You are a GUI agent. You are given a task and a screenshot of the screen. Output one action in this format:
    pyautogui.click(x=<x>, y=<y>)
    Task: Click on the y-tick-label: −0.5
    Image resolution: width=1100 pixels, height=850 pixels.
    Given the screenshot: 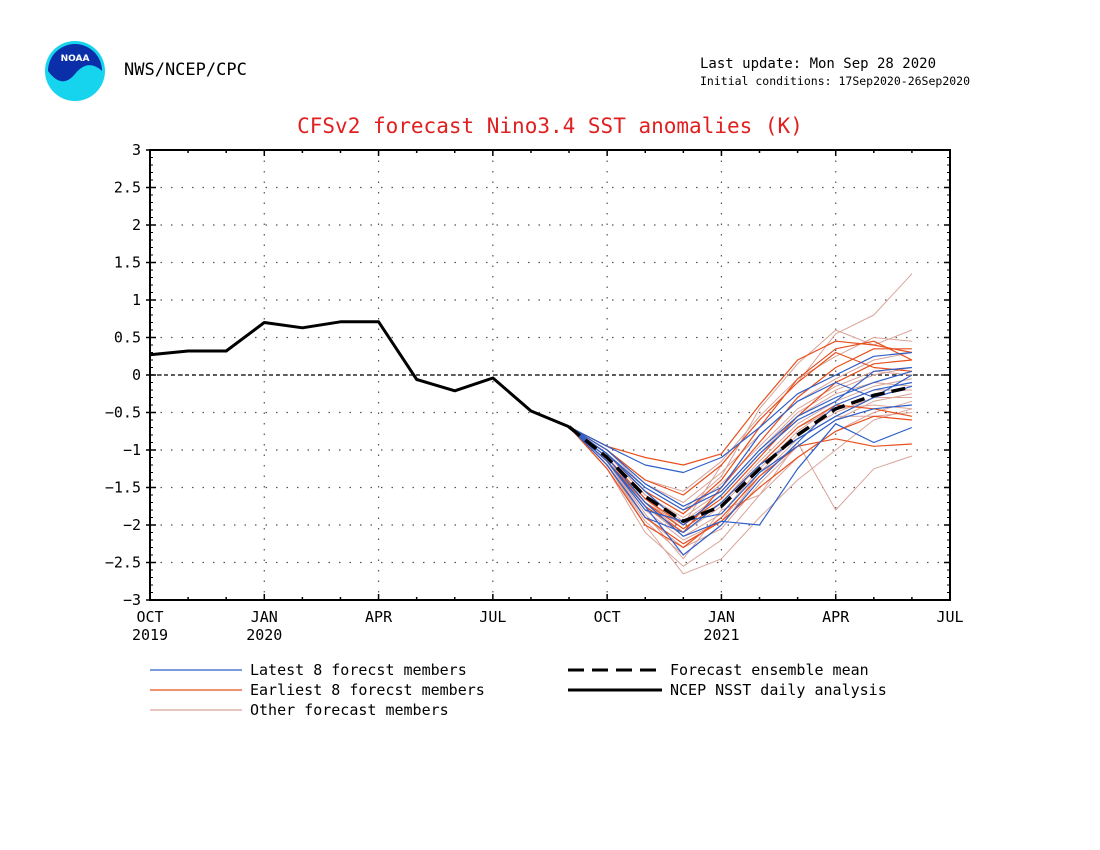 What is the action you would take?
    pyautogui.click(x=123, y=413)
    